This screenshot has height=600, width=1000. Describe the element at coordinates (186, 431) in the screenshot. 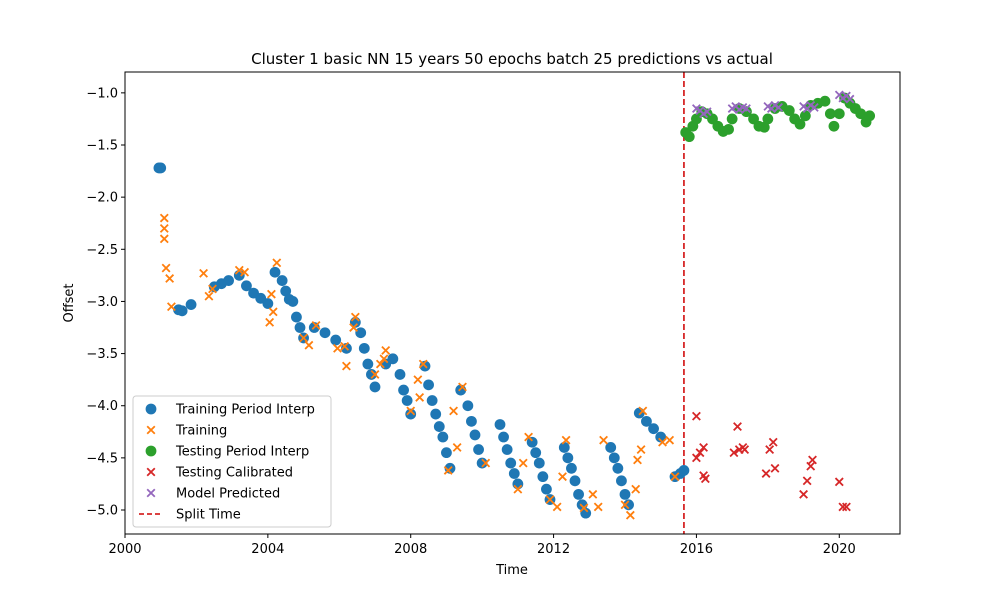

I see `legend-item-training: Training` at that location.